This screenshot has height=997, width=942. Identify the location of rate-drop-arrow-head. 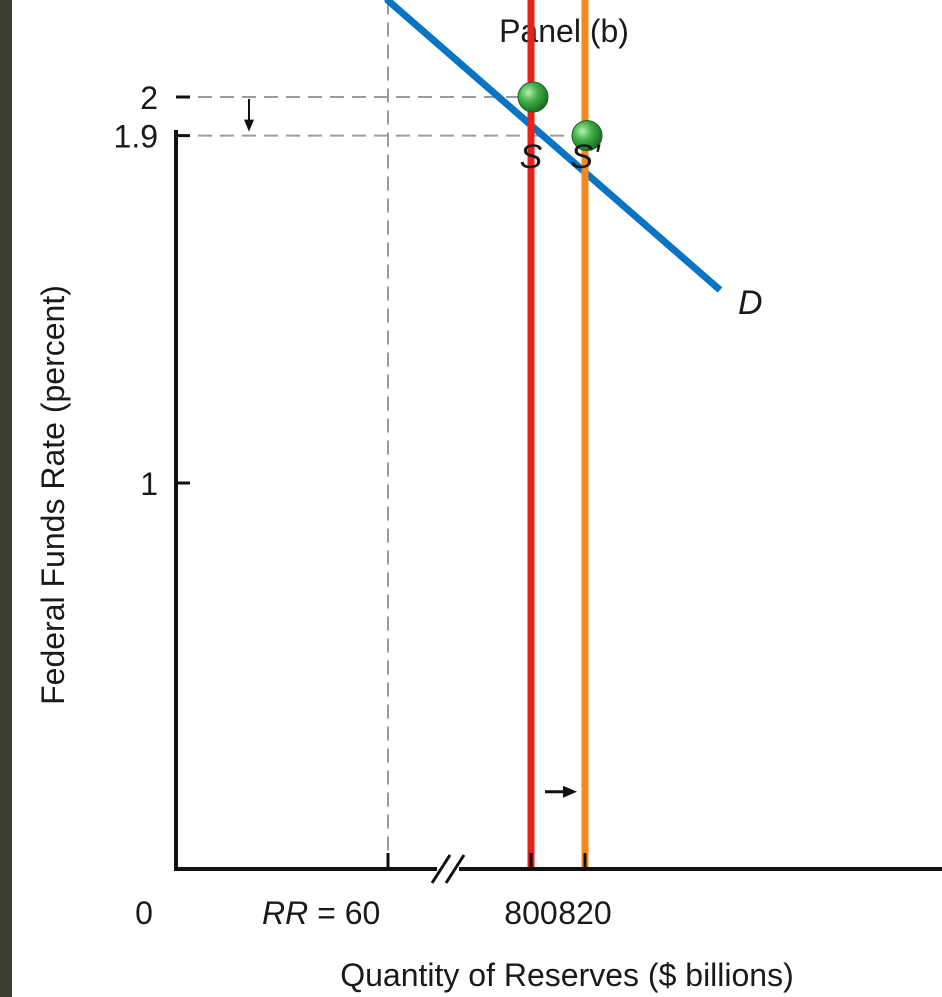
(249, 125).